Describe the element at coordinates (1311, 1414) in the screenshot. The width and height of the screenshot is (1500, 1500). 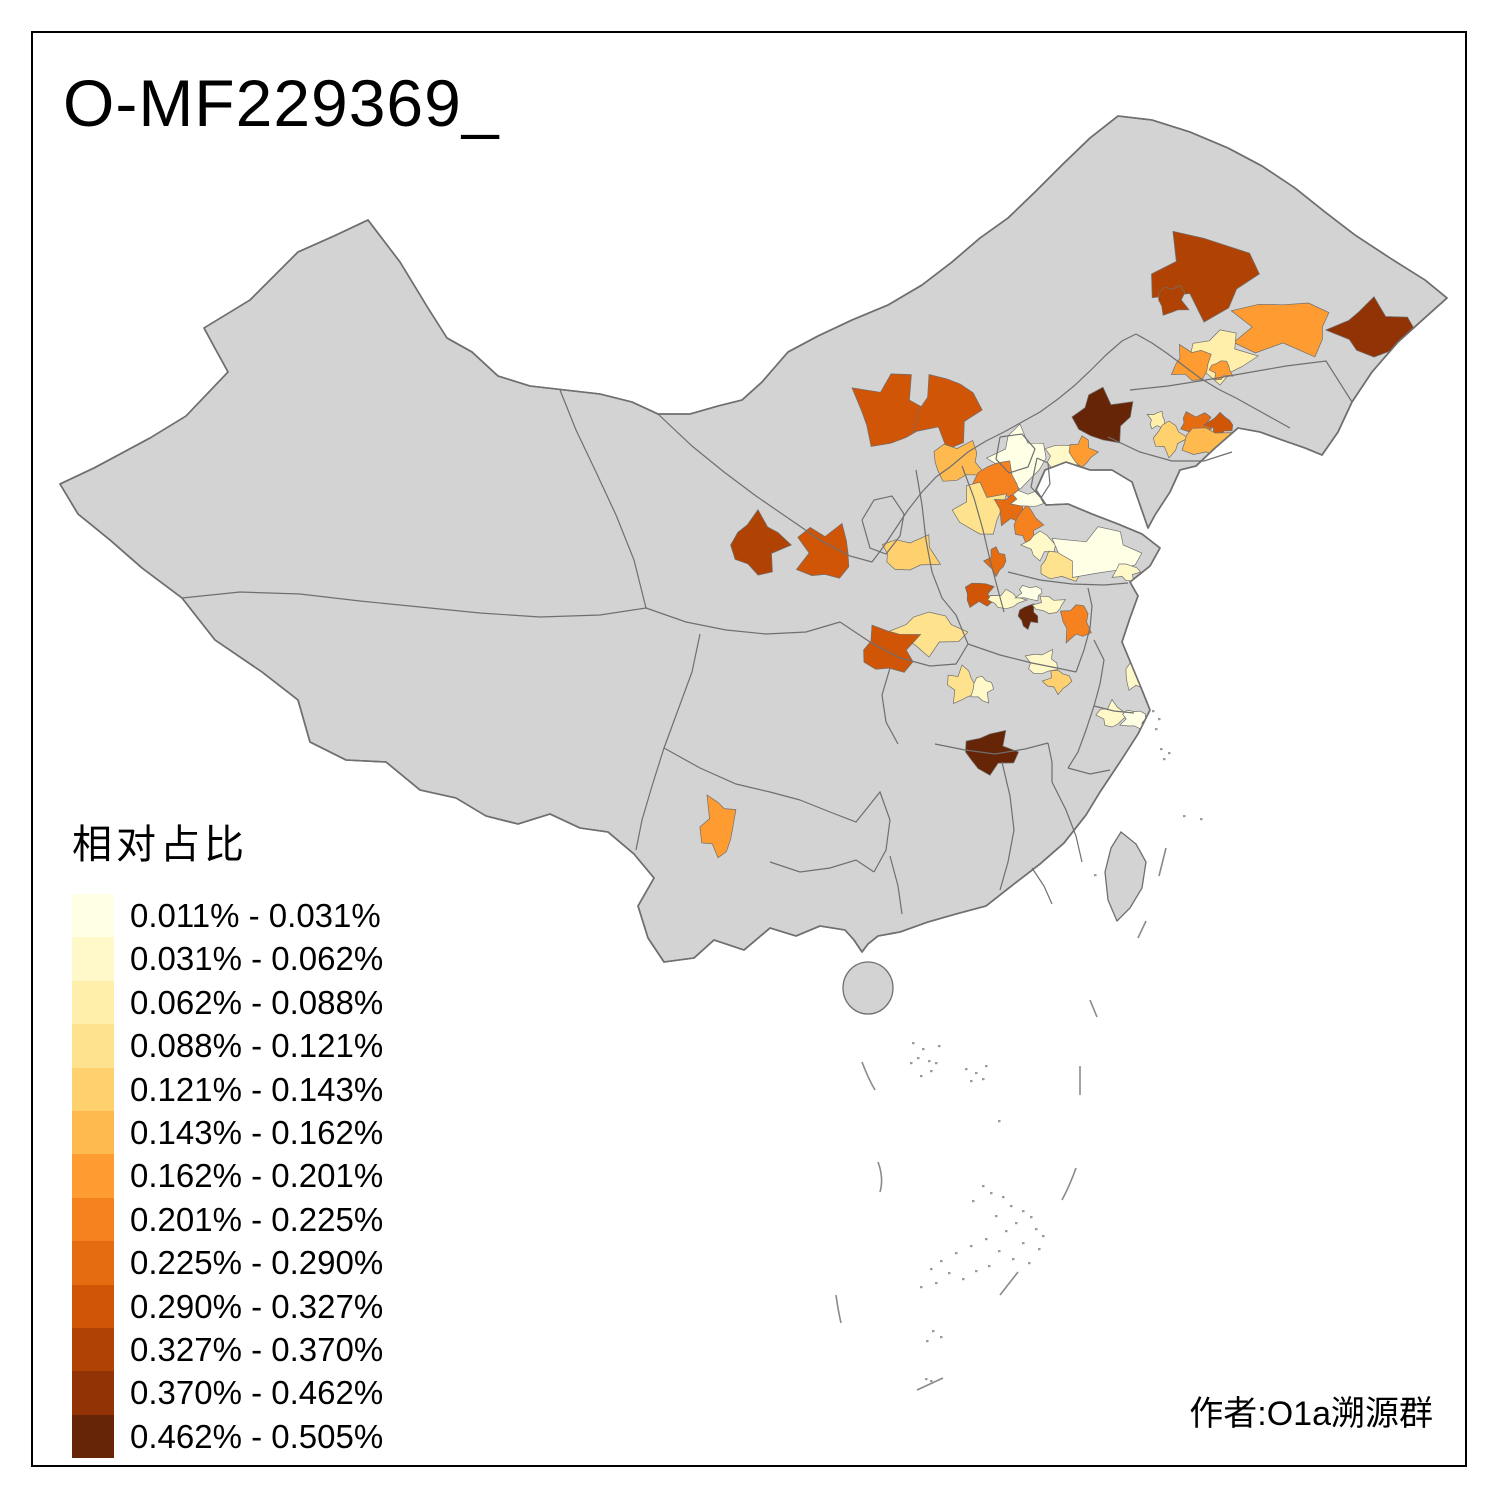
I see `attribution: 作者:O1a溯源群` at that location.